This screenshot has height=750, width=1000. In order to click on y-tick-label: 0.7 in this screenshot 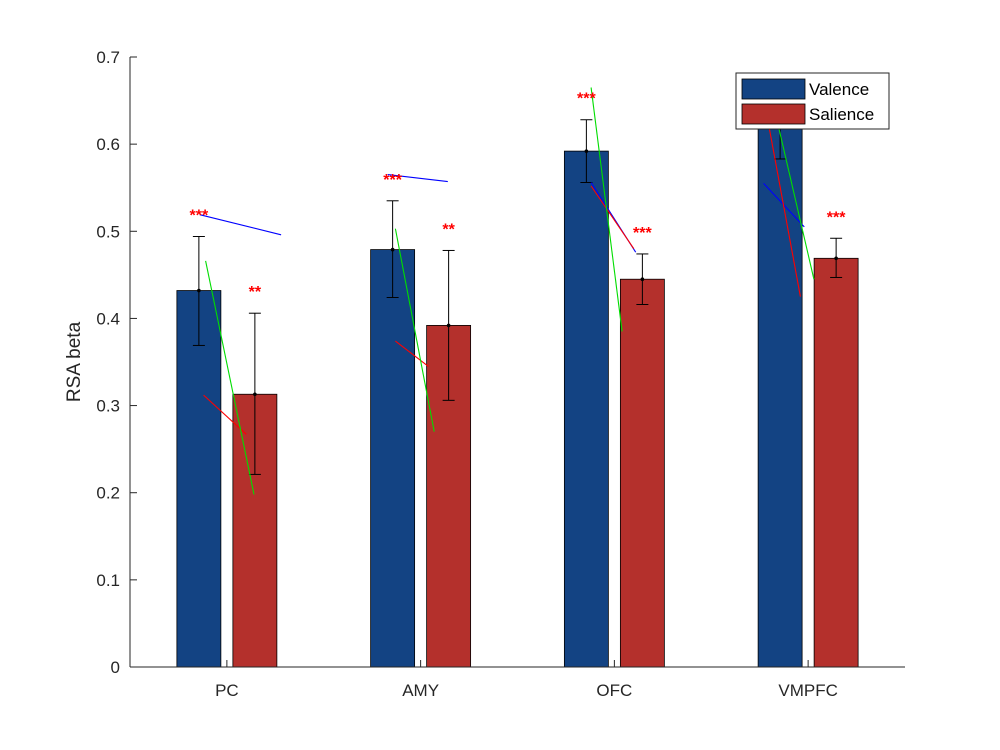, I will do `click(108, 57)`.